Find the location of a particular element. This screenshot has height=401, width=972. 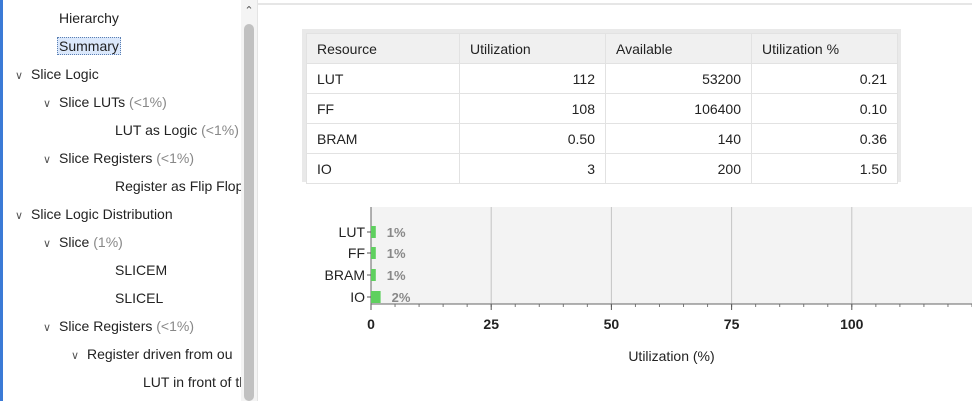

tree-item-slice-logic-distribution: ∨ Slice Logic Distribution is located at coordinates (94, 214).